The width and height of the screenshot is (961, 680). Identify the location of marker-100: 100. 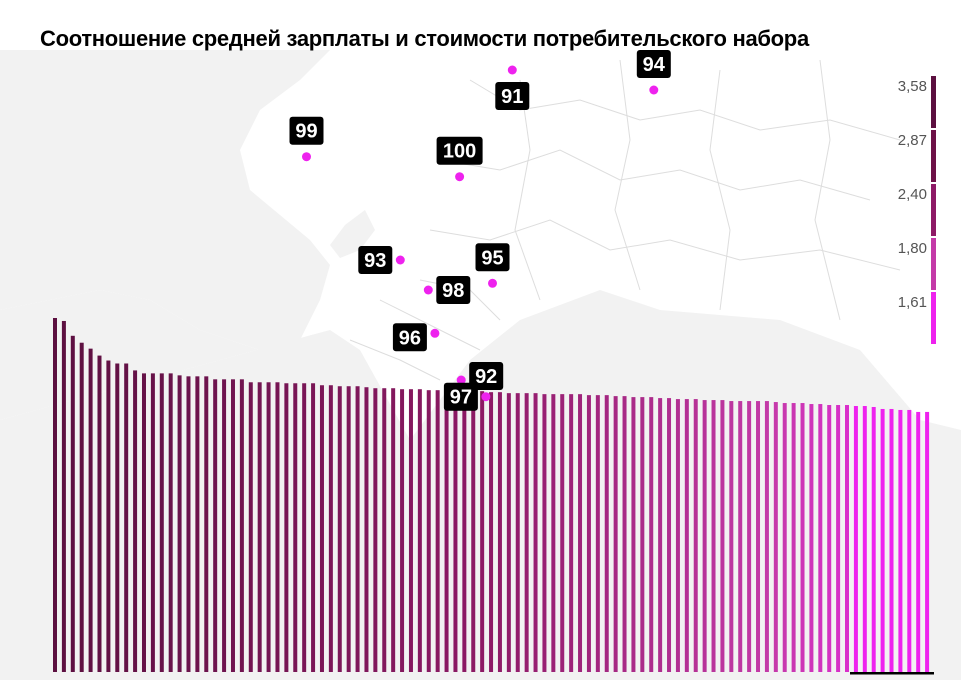
(459, 159).